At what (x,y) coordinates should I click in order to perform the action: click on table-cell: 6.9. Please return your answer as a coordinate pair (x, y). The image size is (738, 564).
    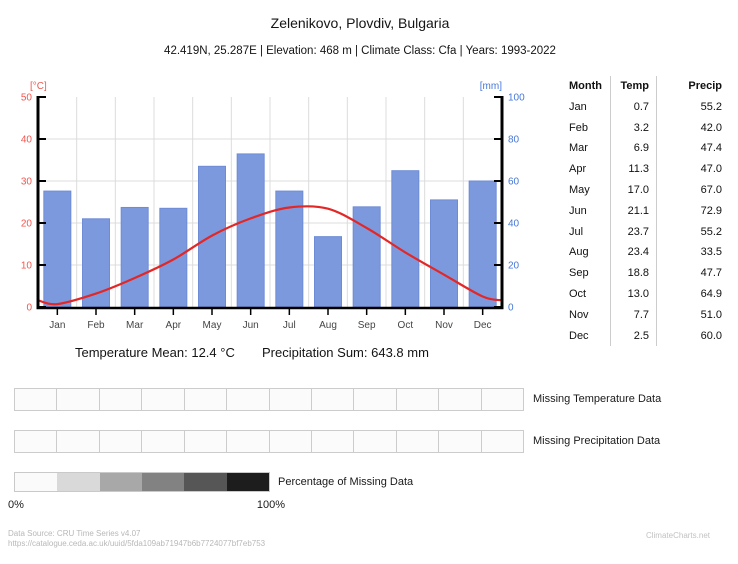
    Looking at the image, I should click on (634, 149).